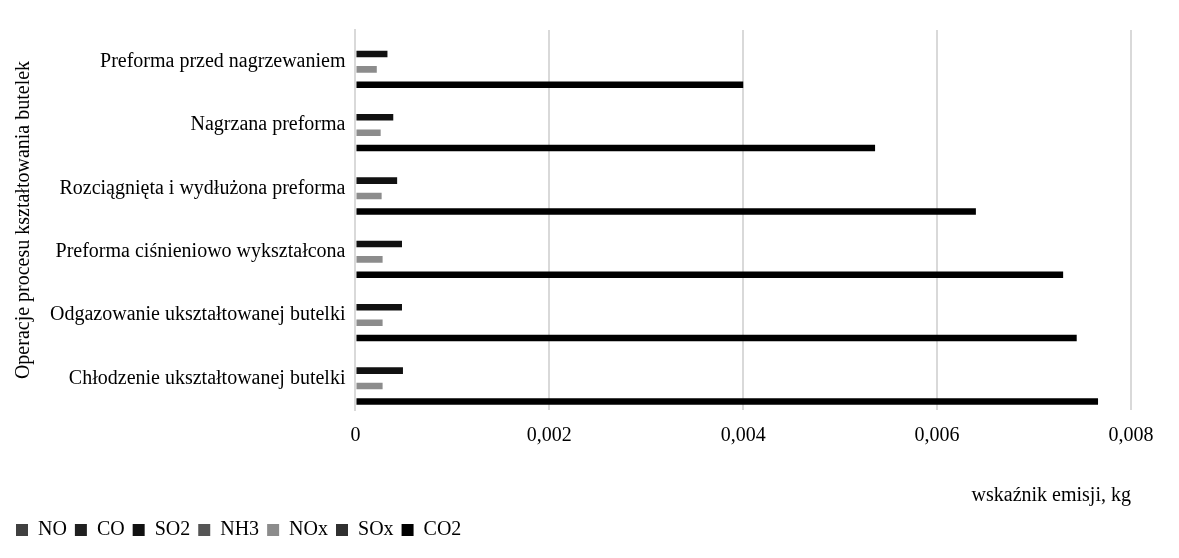 This screenshot has width=1179, height=558. What do you see at coordinates (172, 528) in the screenshot?
I see `legend-label: SO2` at bounding box center [172, 528].